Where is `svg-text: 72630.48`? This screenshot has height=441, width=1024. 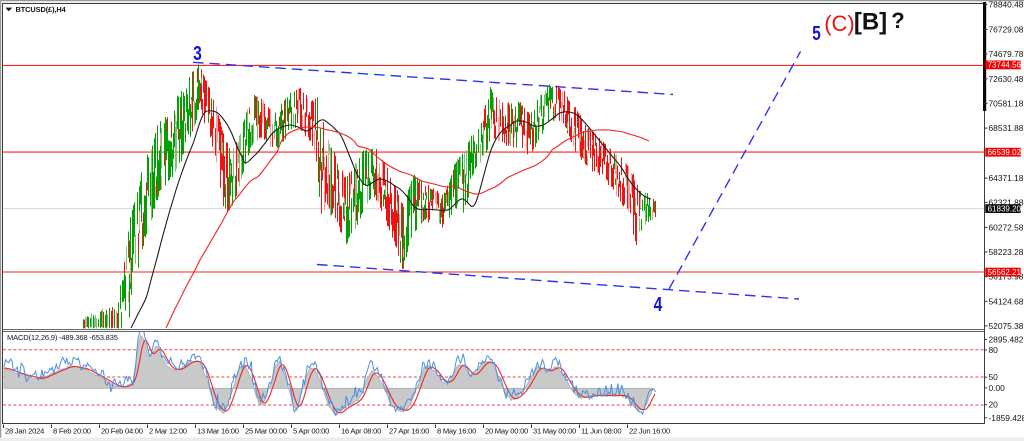
svg-text: 72630.48 is located at coordinates (1006, 79).